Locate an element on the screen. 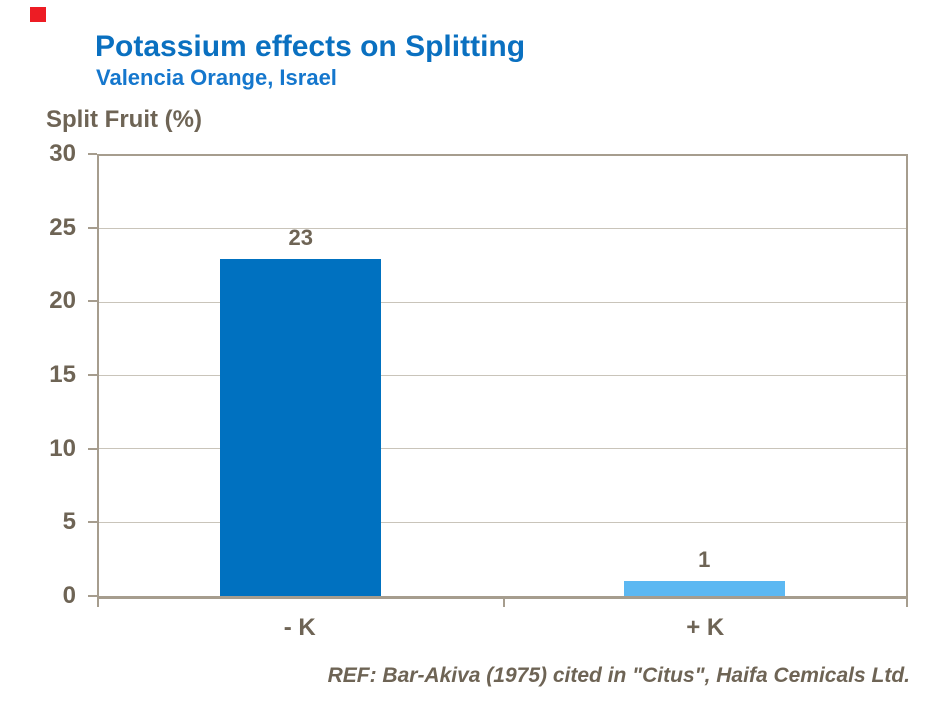  y-axis-title: Split Fruit (%) is located at coordinates (124, 119).